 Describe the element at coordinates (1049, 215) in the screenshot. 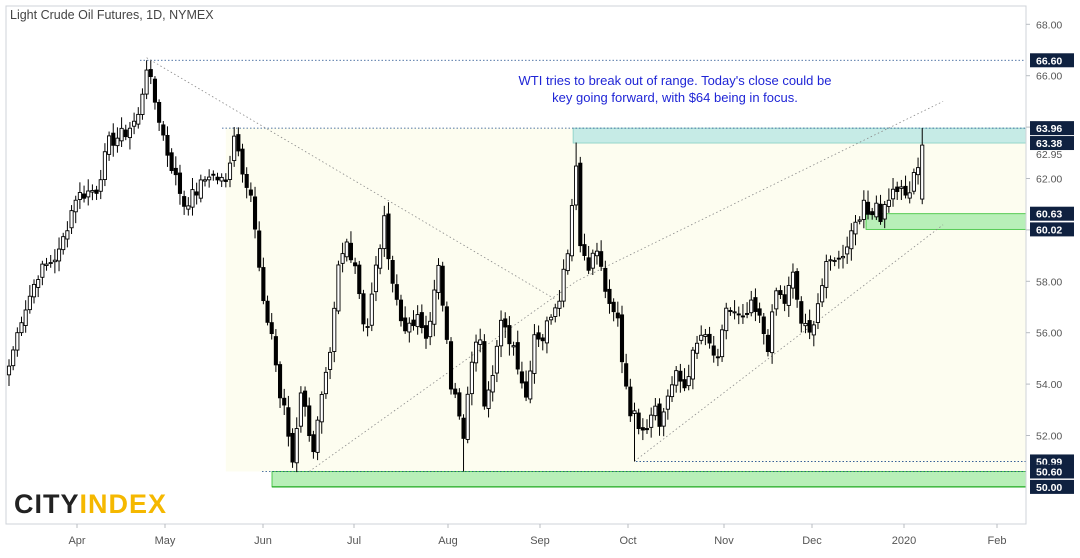

I see `price-tag-label: 60.63` at that location.